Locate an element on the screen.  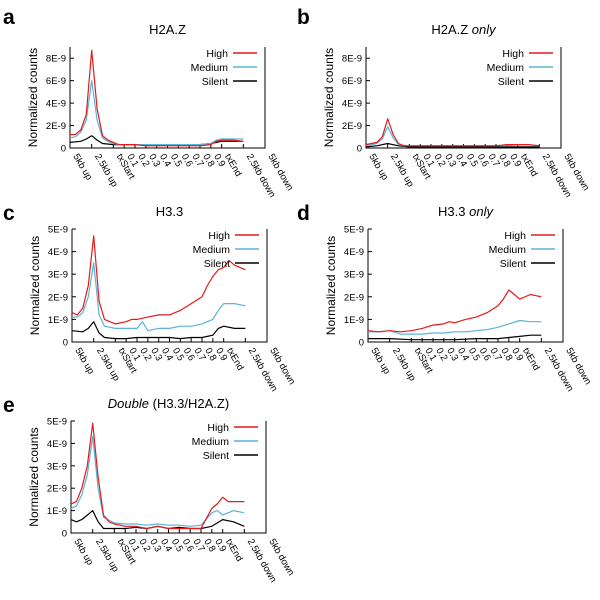
panel-title: Double (H3.3/H2A.Z) is located at coordinates (168, 403).